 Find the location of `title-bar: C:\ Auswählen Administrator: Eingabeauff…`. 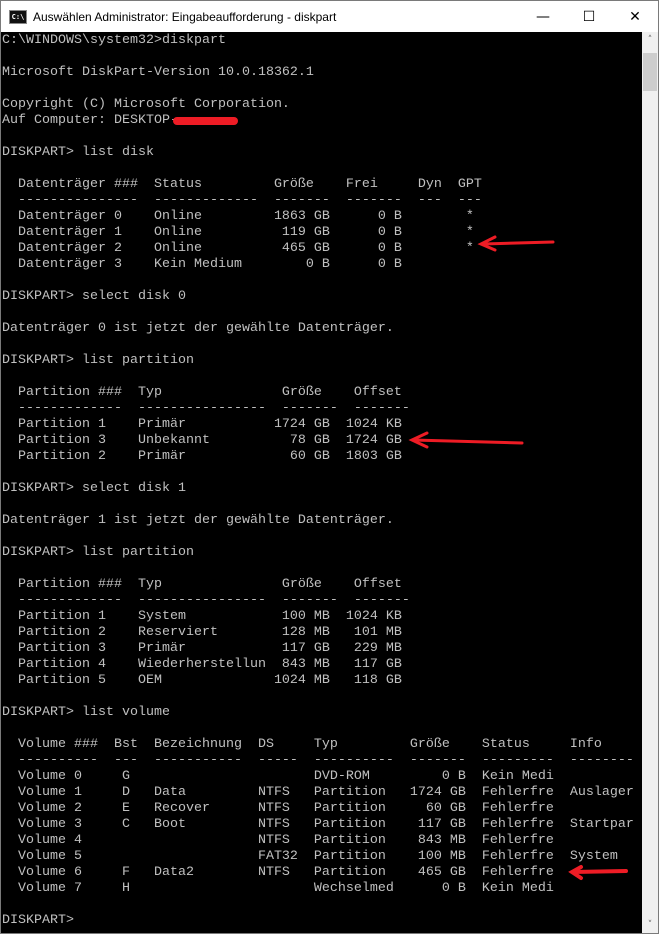

title-bar: C:\ Auswählen Administrator: Eingabeauff… is located at coordinates (329, 16).